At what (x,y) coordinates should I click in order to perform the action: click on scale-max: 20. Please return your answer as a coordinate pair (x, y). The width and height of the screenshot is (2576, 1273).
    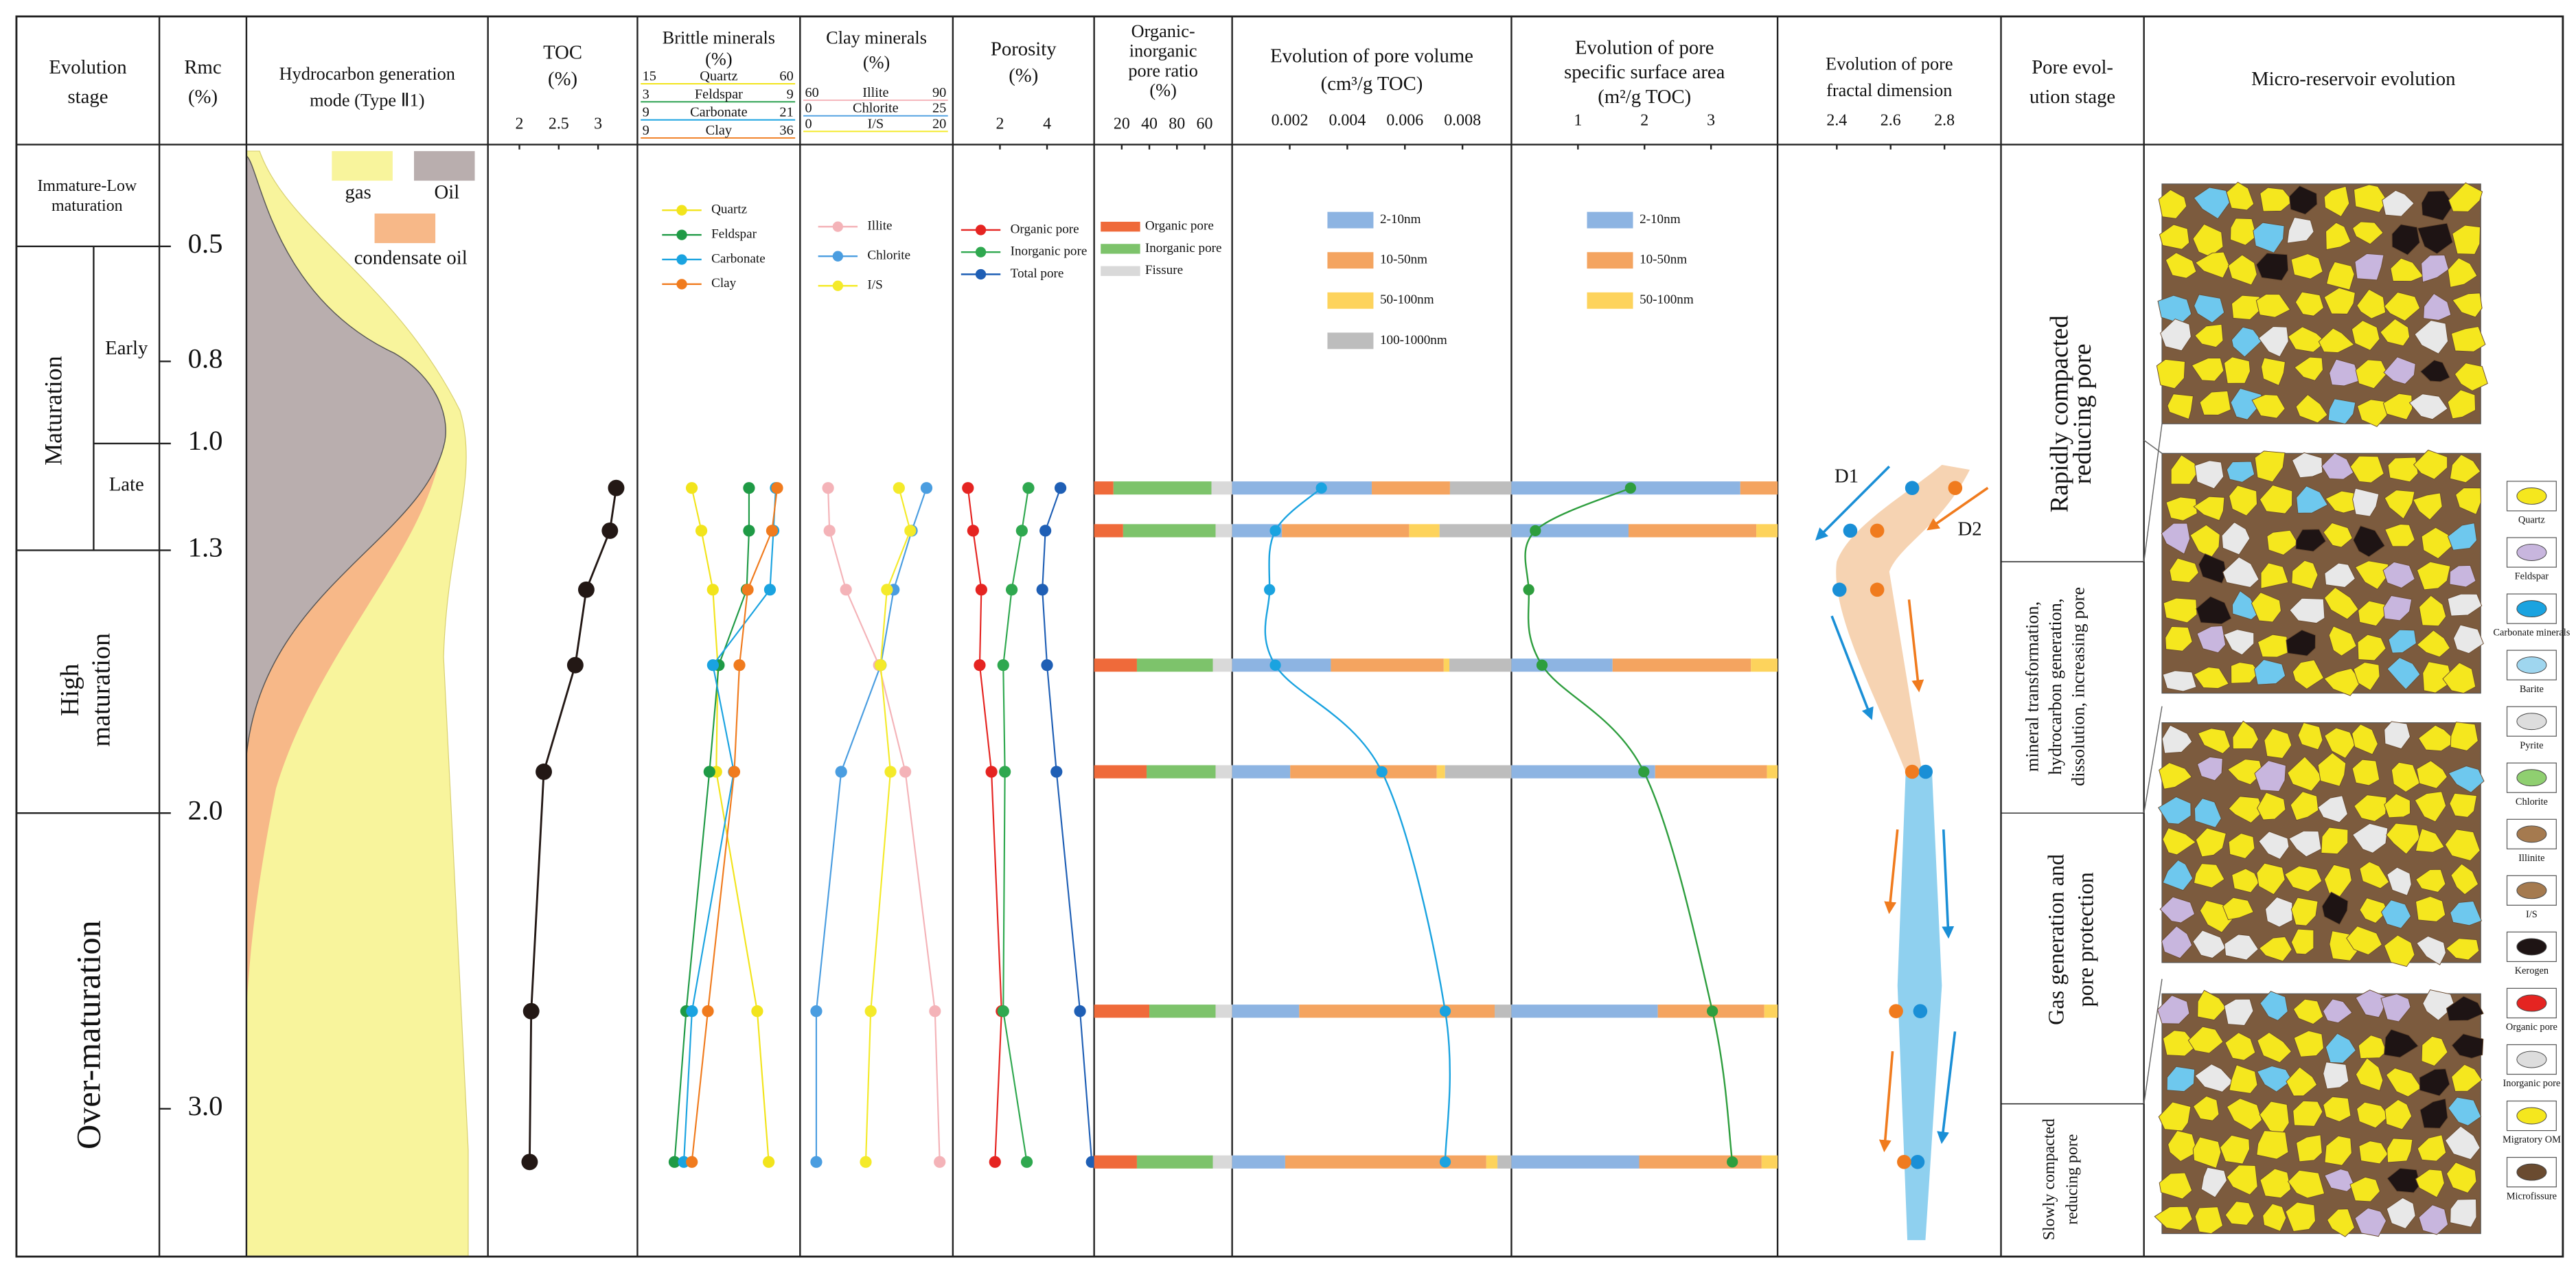
    Looking at the image, I should click on (939, 123).